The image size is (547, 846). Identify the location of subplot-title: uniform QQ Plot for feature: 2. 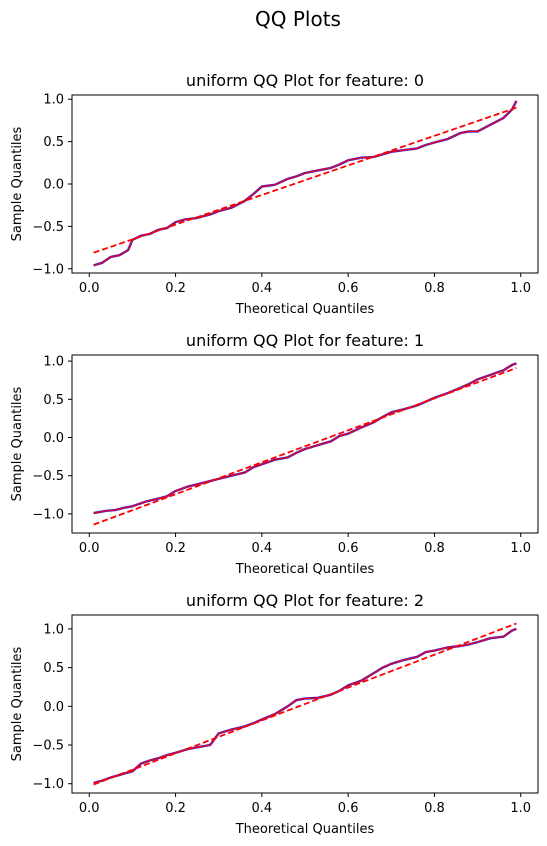
(305, 600).